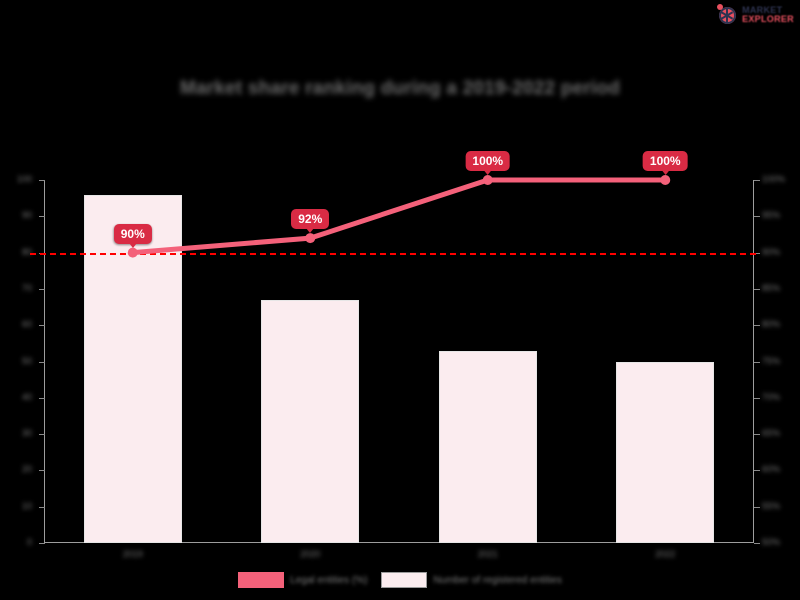 The height and width of the screenshot is (600, 800). Describe the element at coordinates (665, 180) in the screenshot. I see `line-point-2022` at that location.